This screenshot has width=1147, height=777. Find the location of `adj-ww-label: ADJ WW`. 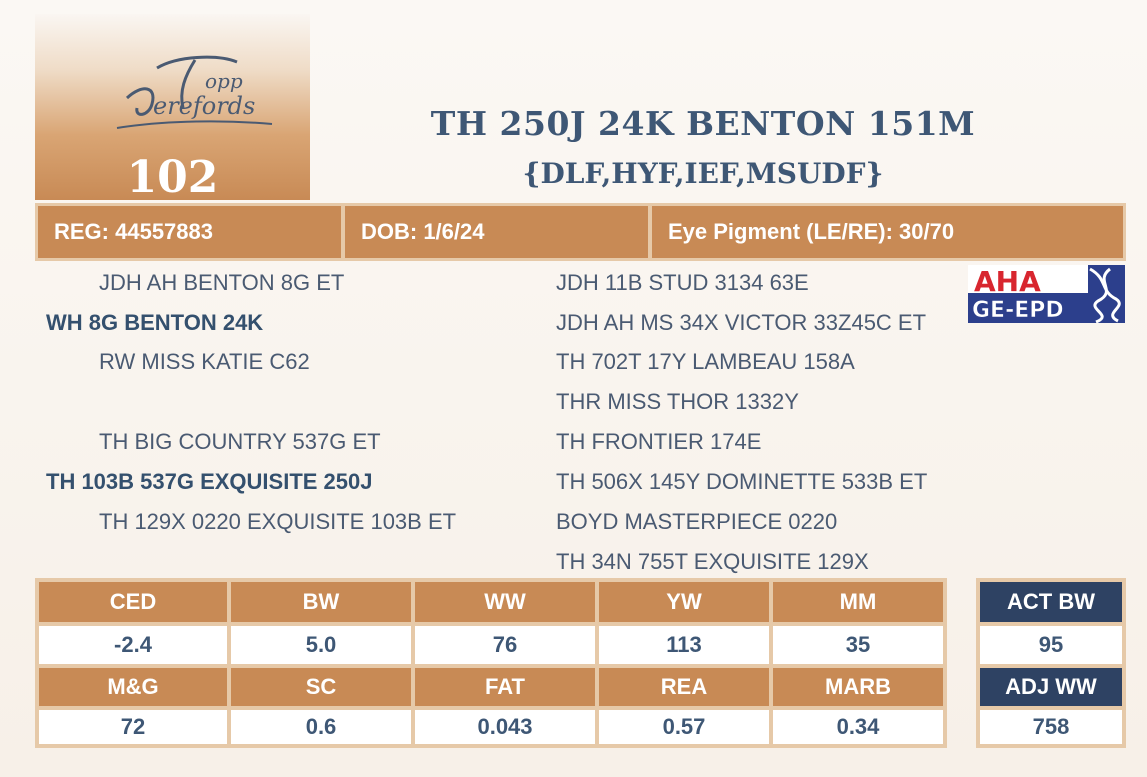

adj-ww-label: ADJ WW is located at coordinates (1051, 687).